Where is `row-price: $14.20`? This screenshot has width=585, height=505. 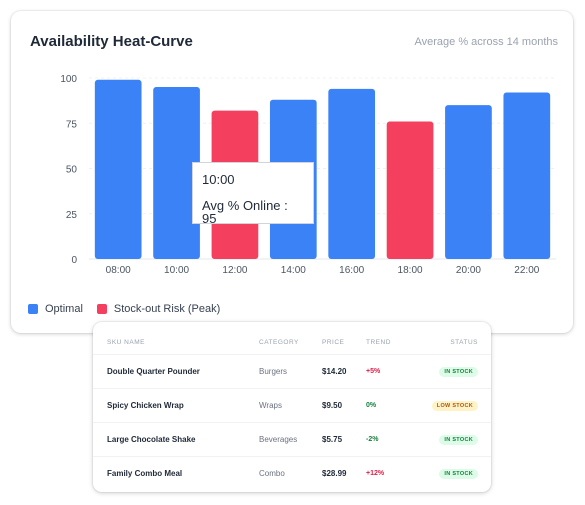 row-price: $14.20 is located at coordinates (334, 371).